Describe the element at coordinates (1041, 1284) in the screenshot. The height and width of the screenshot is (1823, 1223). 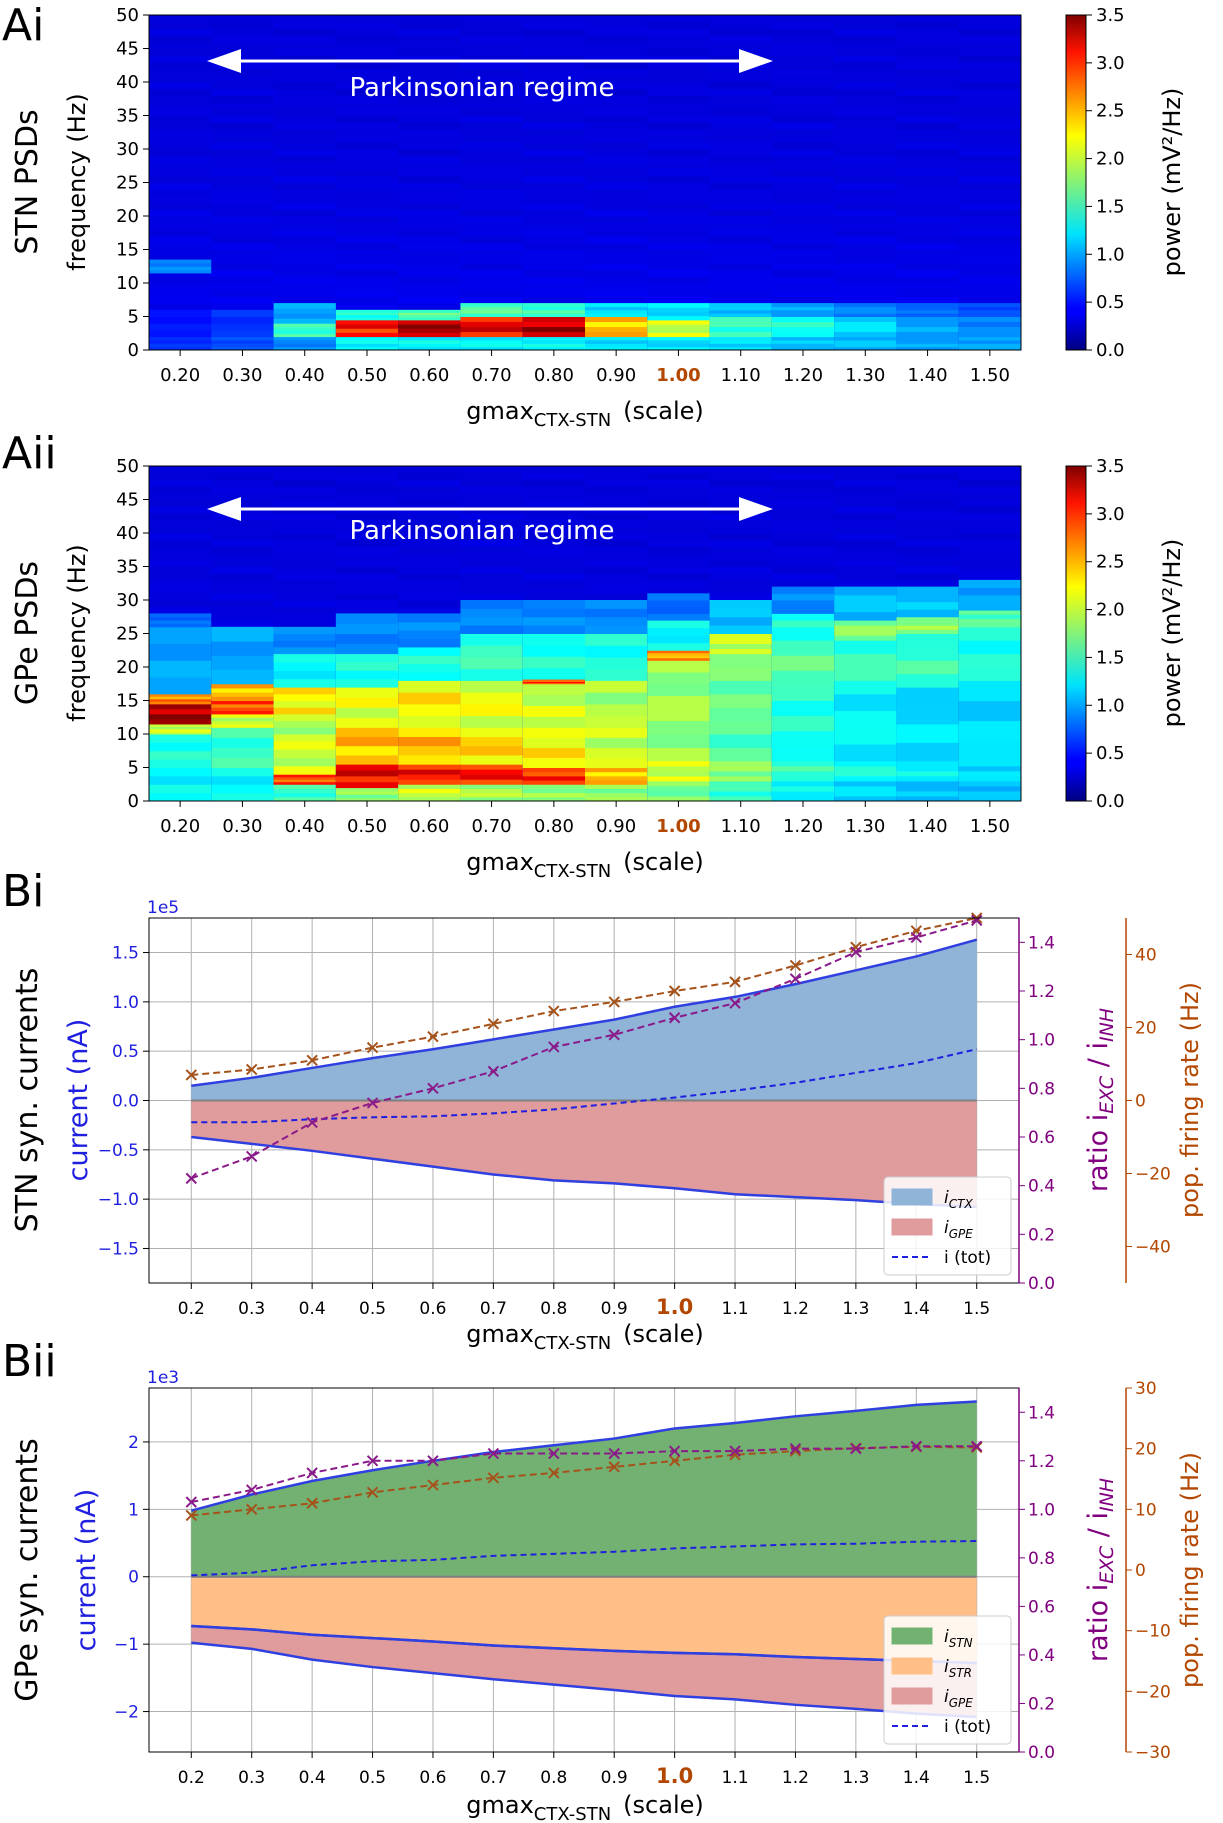
I see `ratio-tick-label: 0.0` at that location.